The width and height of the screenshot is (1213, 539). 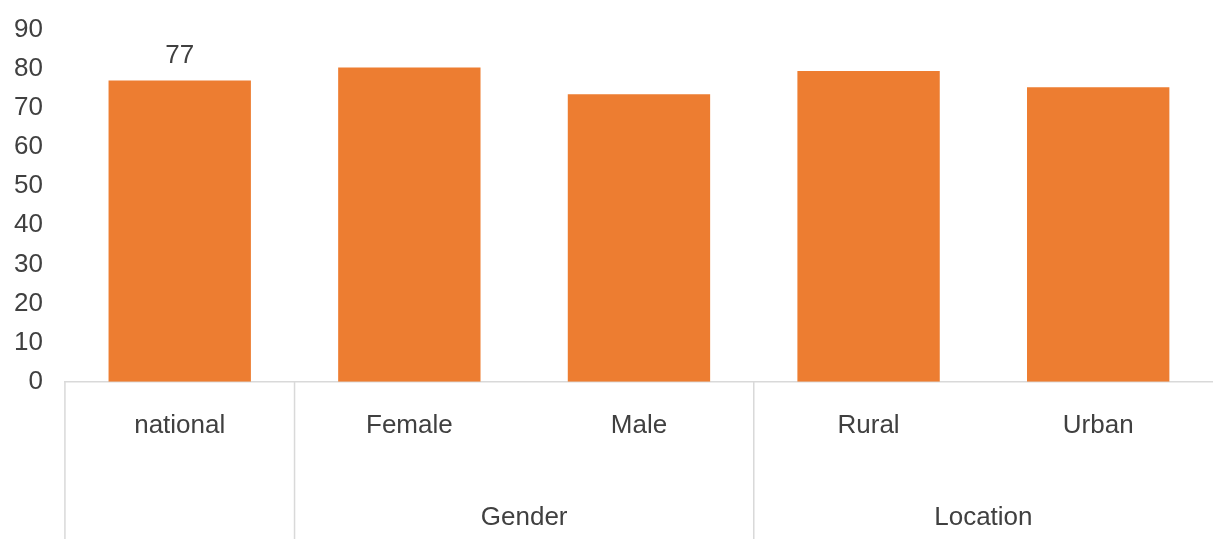 I want to click on y-tick-label: 20, so click(x=28, y=301).